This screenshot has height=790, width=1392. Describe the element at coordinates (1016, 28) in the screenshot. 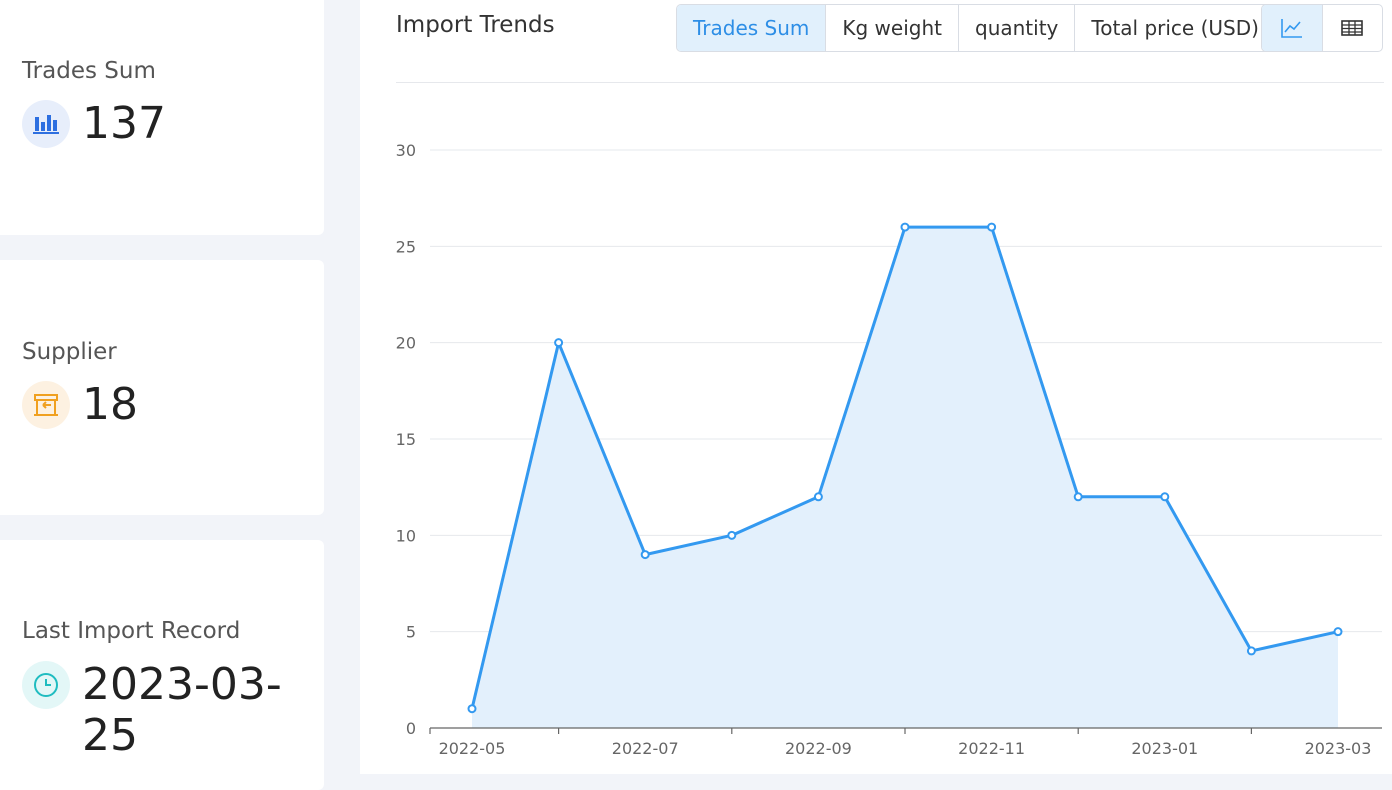

I see `tab-quantity: quantity` at that location.